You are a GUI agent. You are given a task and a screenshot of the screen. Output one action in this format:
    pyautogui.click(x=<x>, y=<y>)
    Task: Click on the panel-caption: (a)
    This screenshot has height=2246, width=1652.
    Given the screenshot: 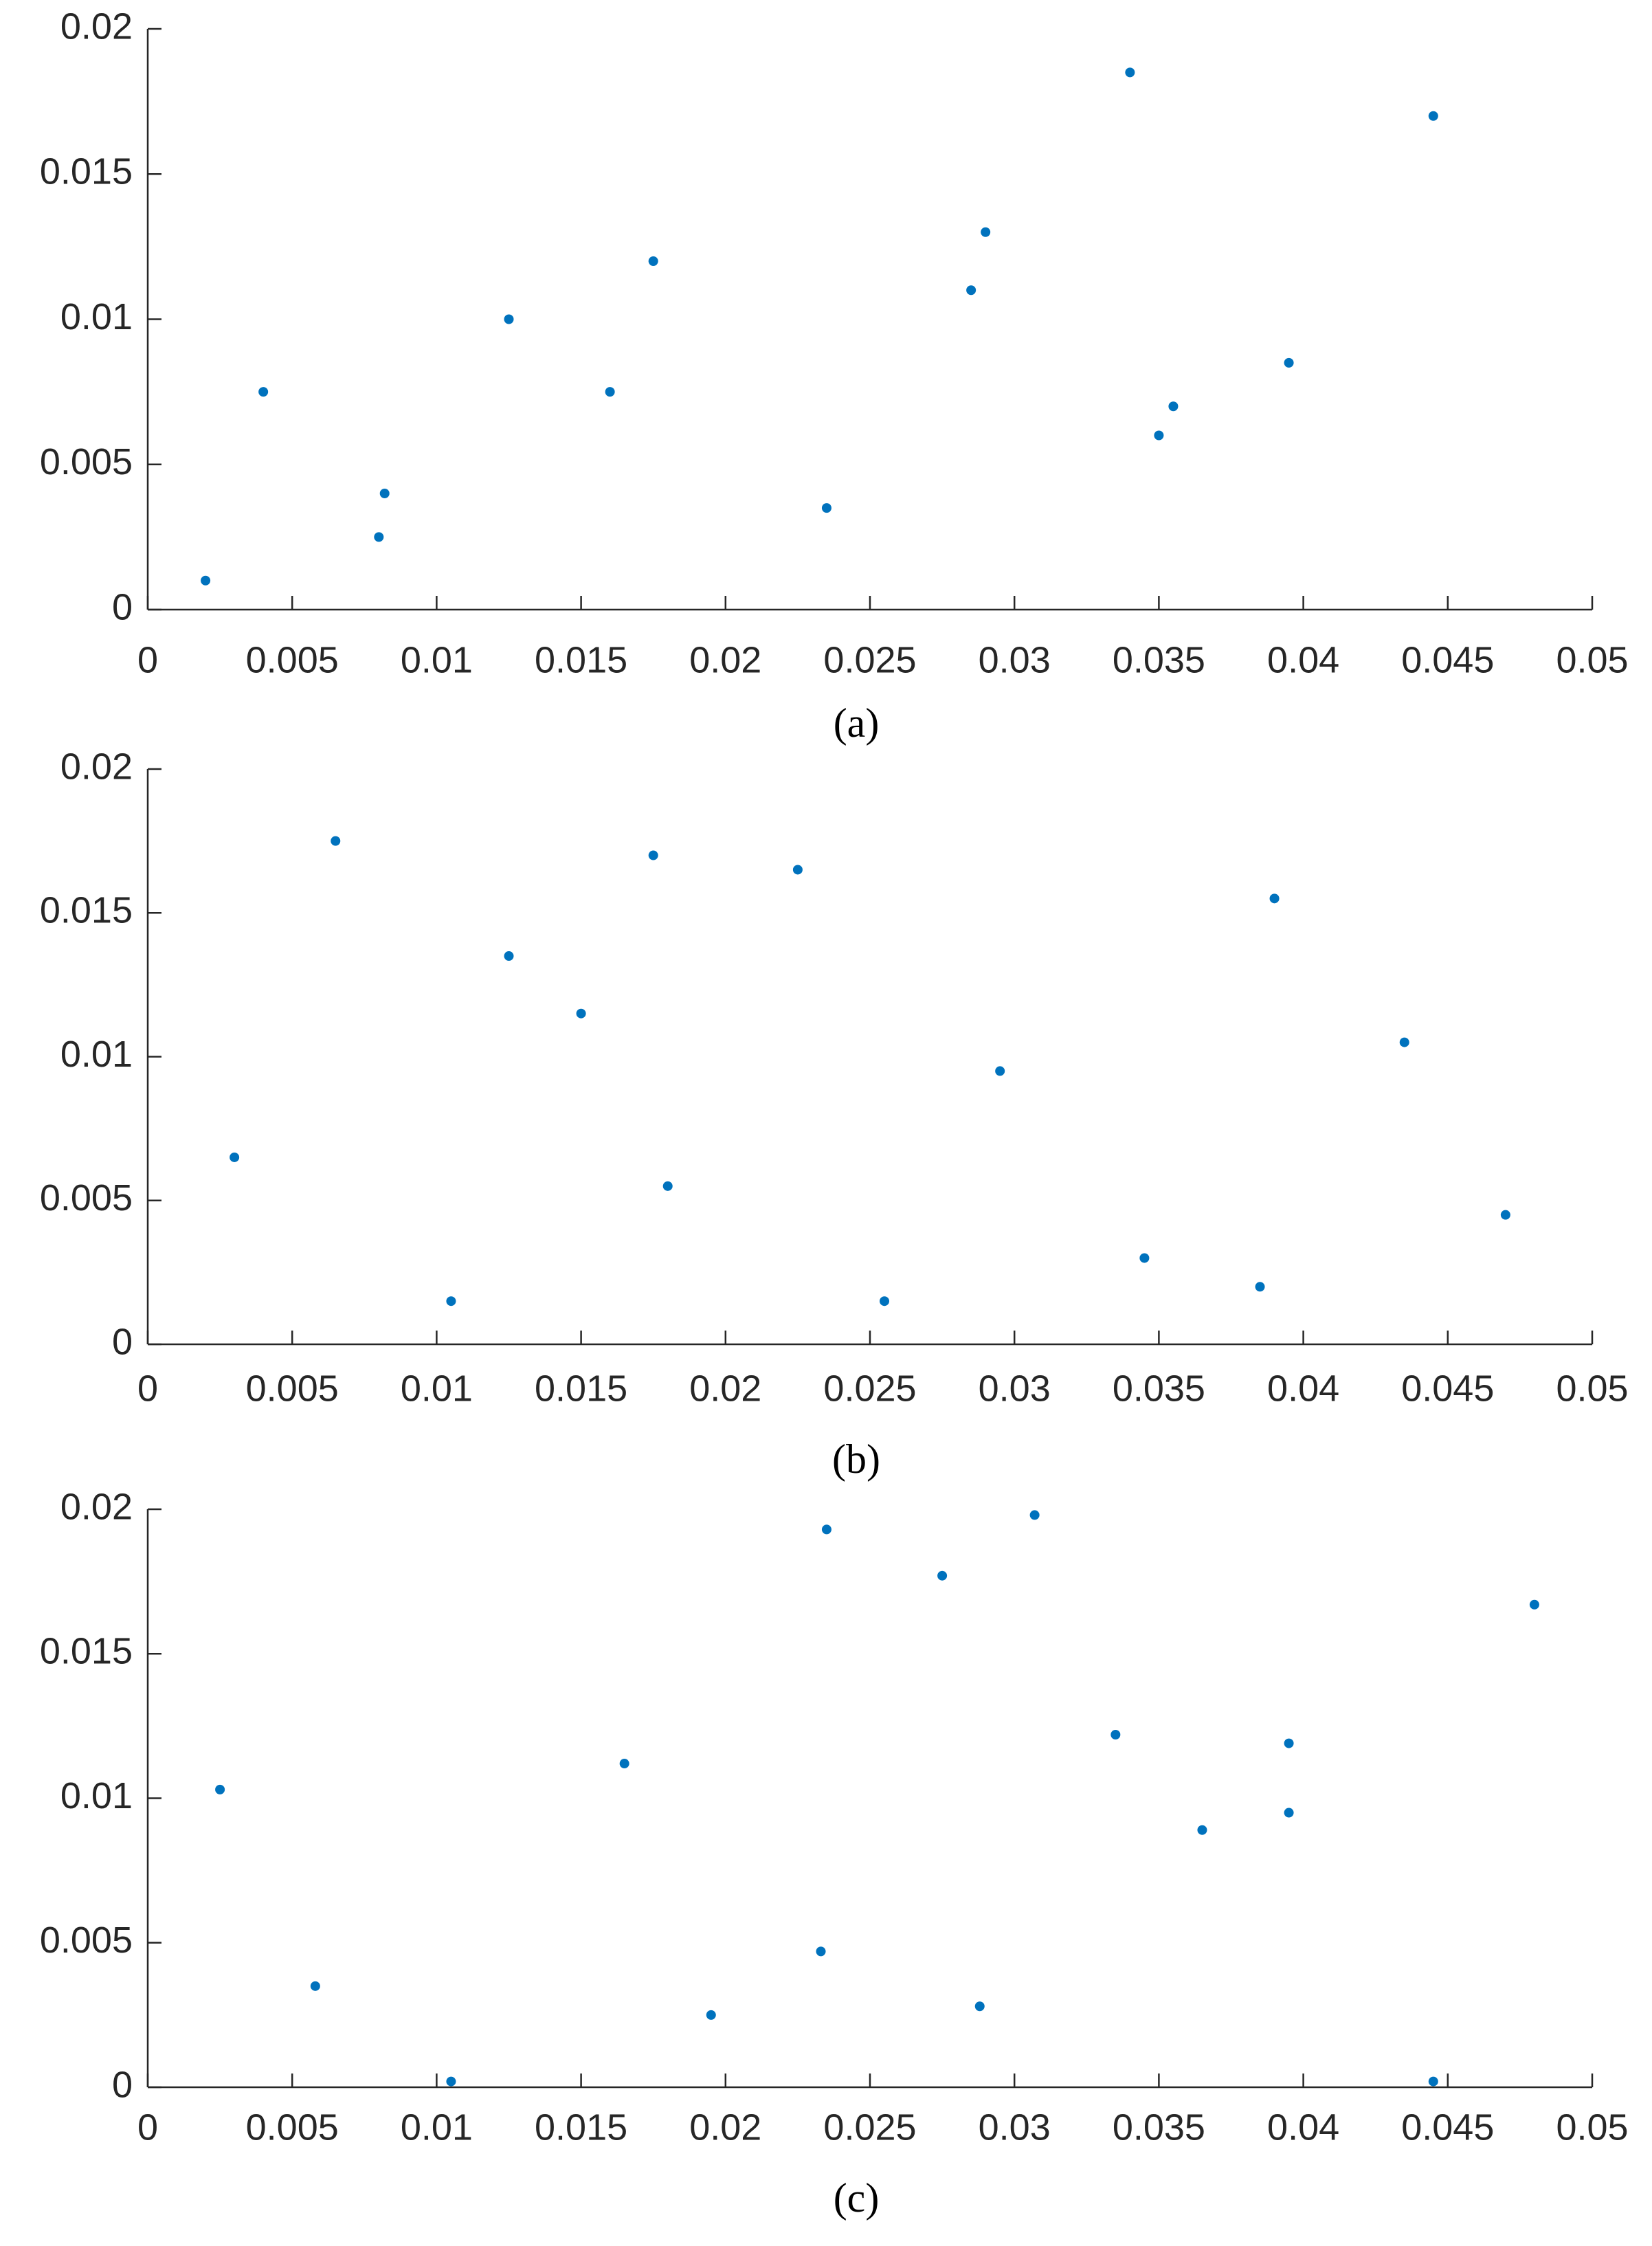 What is the action you would take?
    pyautogui.click(x=857, y=723)
    